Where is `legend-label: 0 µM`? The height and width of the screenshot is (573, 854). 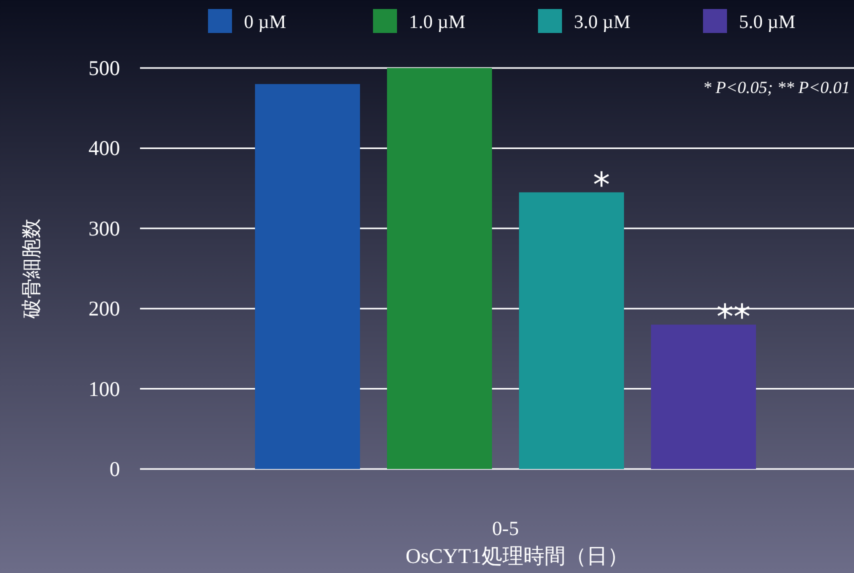
legend-label: 0 µM is located at coordinates (265, 22).